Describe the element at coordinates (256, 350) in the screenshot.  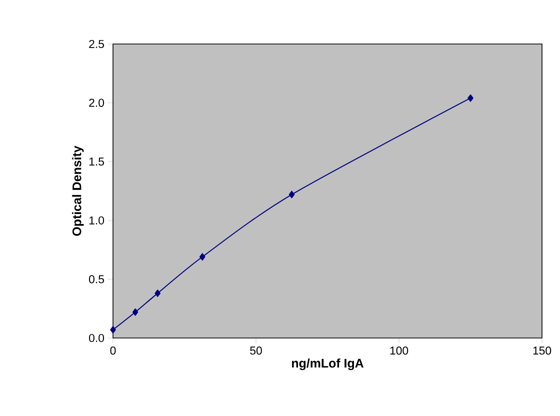
I see `x-tick-label: 50` at that location.